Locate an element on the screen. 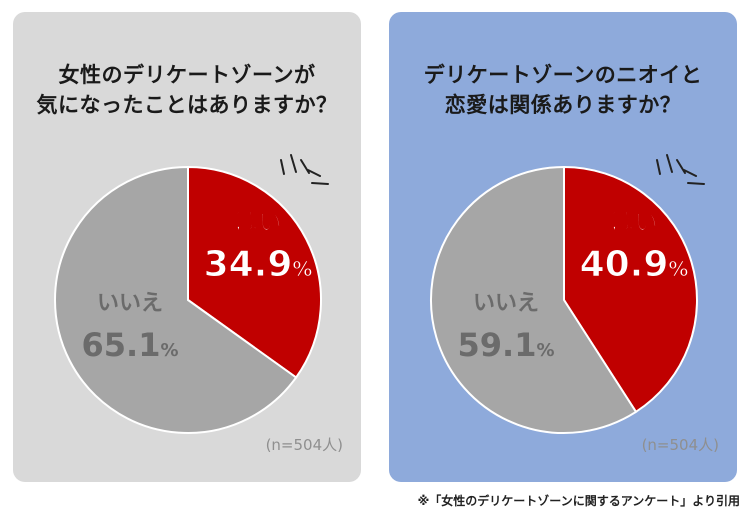 Image resolution: width=750 pixels, height=515 pixels. chart-title-line-2: 恋愛は関係ありますか？ is located at coordinates (563, 105).